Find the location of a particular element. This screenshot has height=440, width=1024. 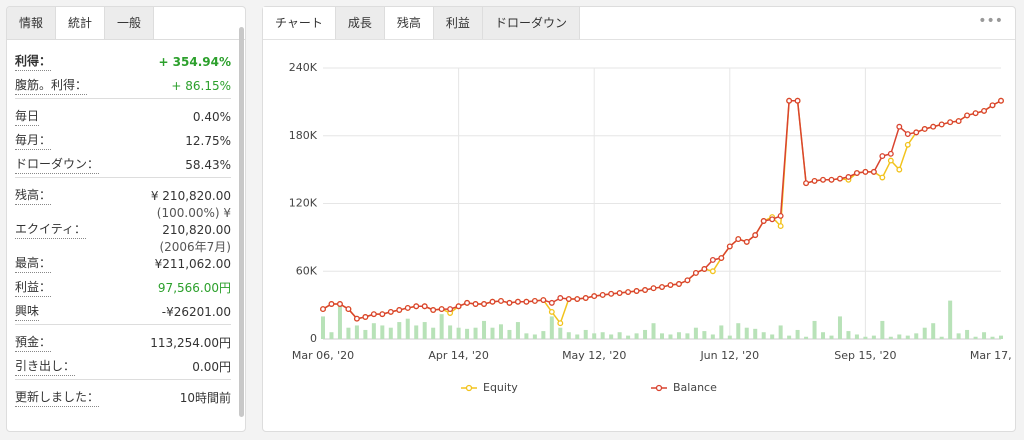

stat-row: 残高： ¥ 210,820.00 is located at coordinates (123, 193).